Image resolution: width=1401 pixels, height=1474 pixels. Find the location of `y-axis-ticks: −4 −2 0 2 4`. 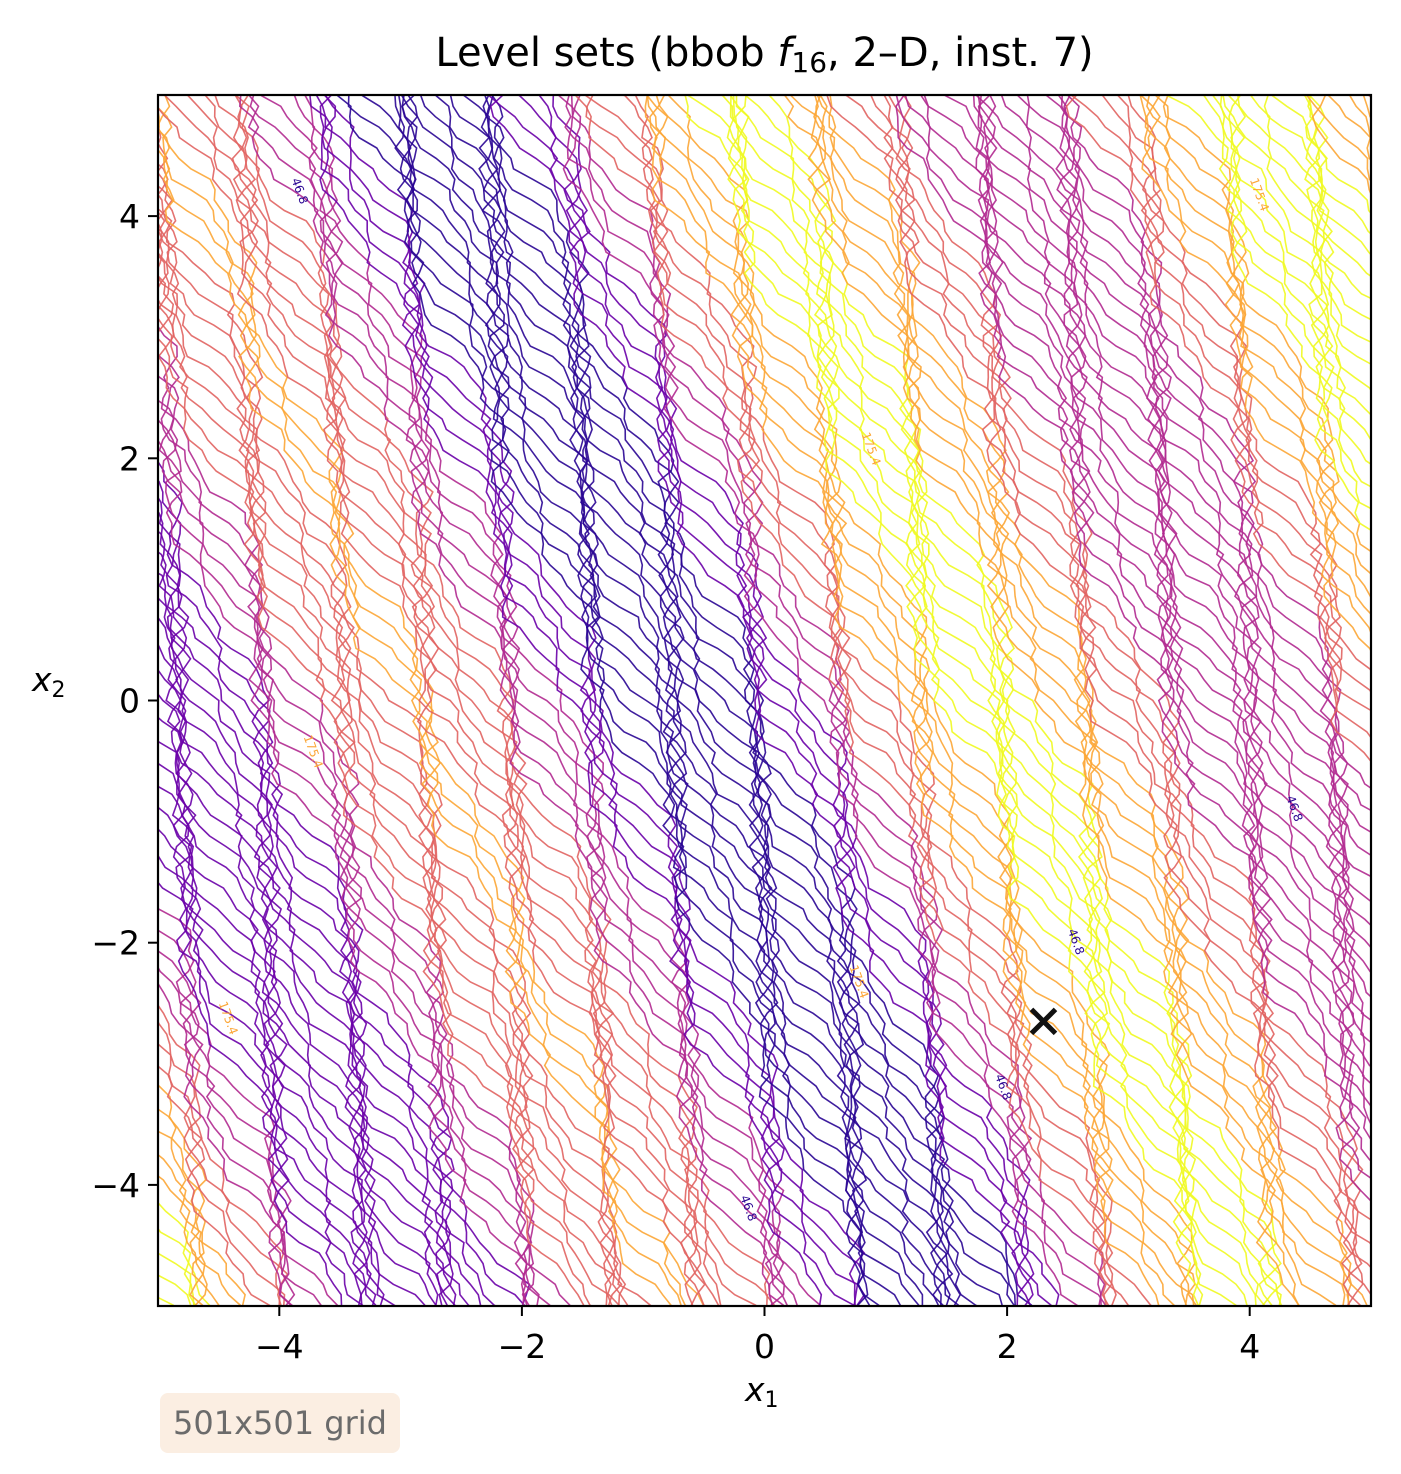

y-axis-ticks: −4 −2 0 2 4 is located at coordinates (124, 701).